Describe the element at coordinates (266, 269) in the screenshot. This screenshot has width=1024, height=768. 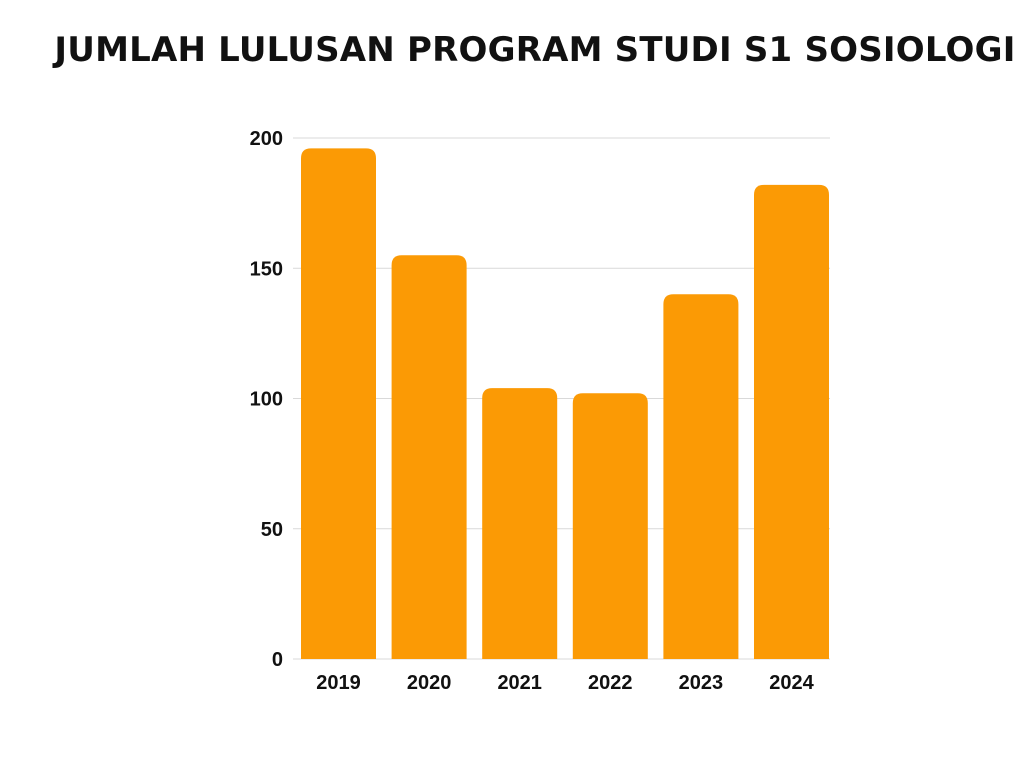
I see `y-tick-label: 150` at that location.